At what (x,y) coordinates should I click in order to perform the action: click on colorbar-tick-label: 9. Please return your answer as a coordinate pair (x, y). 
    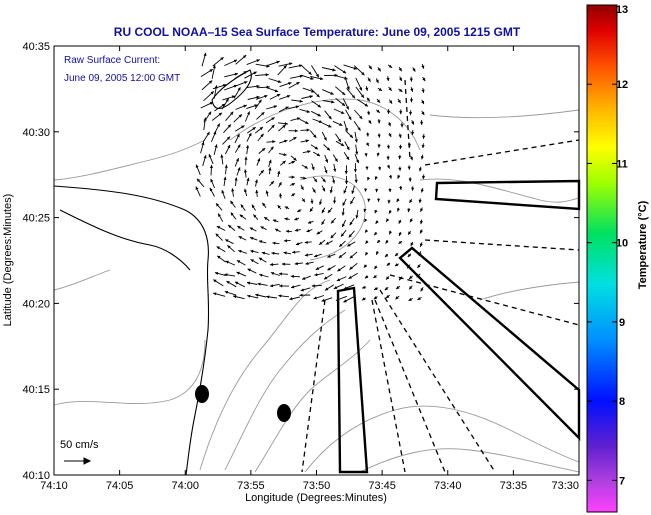
    Looking at the image, I should click on (622, 323).